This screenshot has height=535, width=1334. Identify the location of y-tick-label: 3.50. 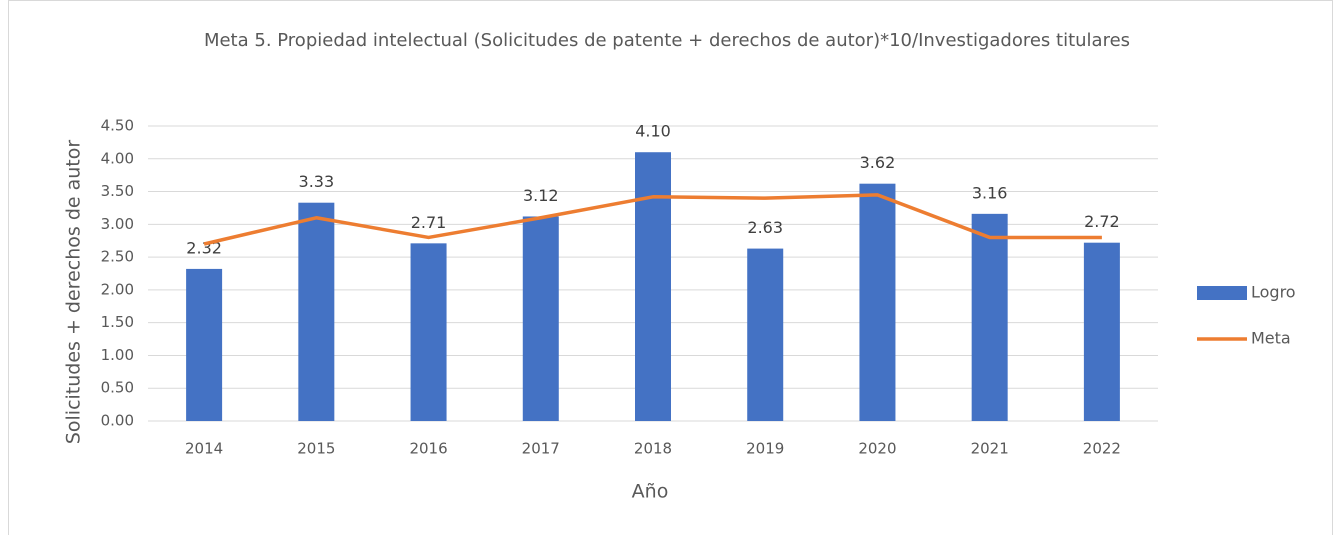
(117, 191).